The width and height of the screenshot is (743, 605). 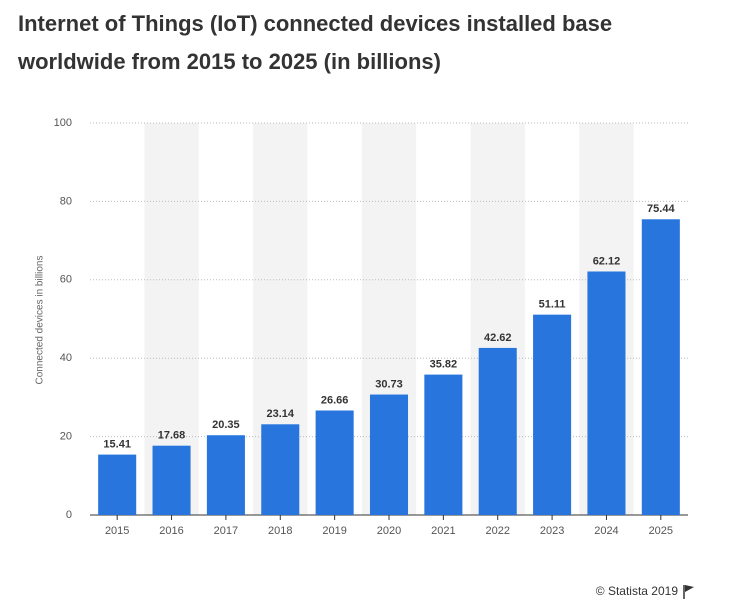 What do you see at coordinates (63, 123) in the screenshot?
I see `y-tick-label: 100` at bounding box center [63, 123].